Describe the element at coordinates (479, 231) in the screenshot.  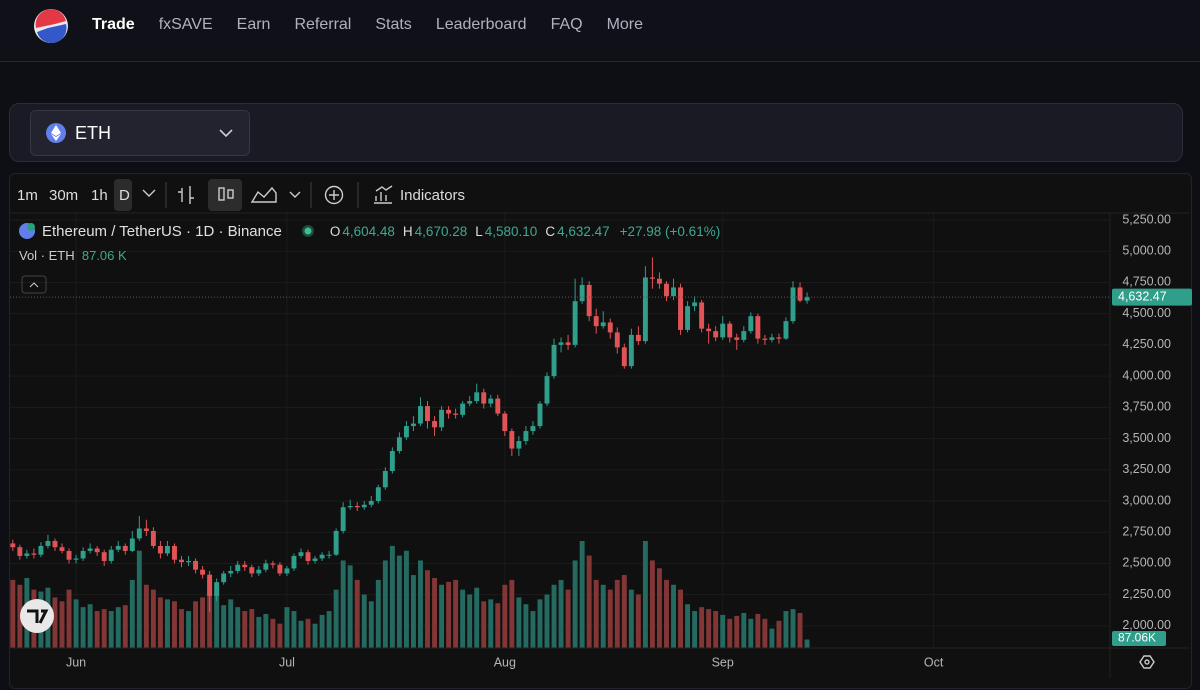
I see `ohlc-letter: L` at that location.